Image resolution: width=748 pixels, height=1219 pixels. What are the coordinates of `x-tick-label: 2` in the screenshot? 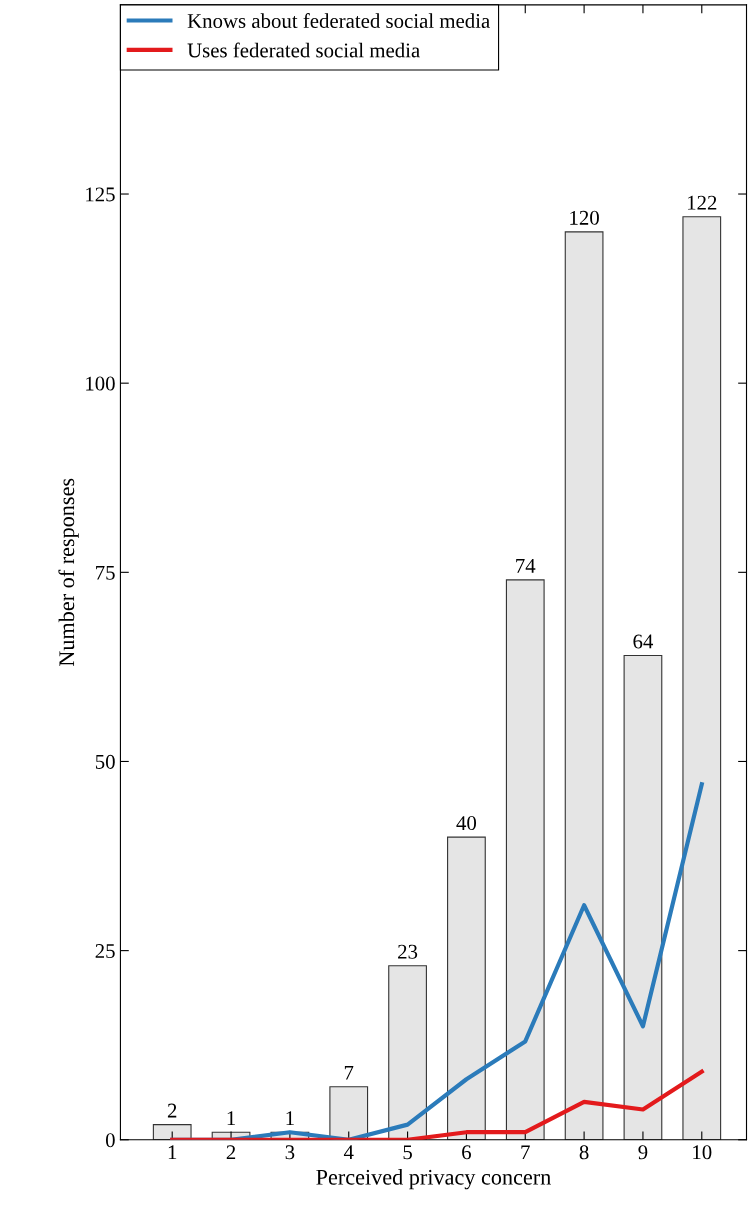 It's located at (231, 1152).